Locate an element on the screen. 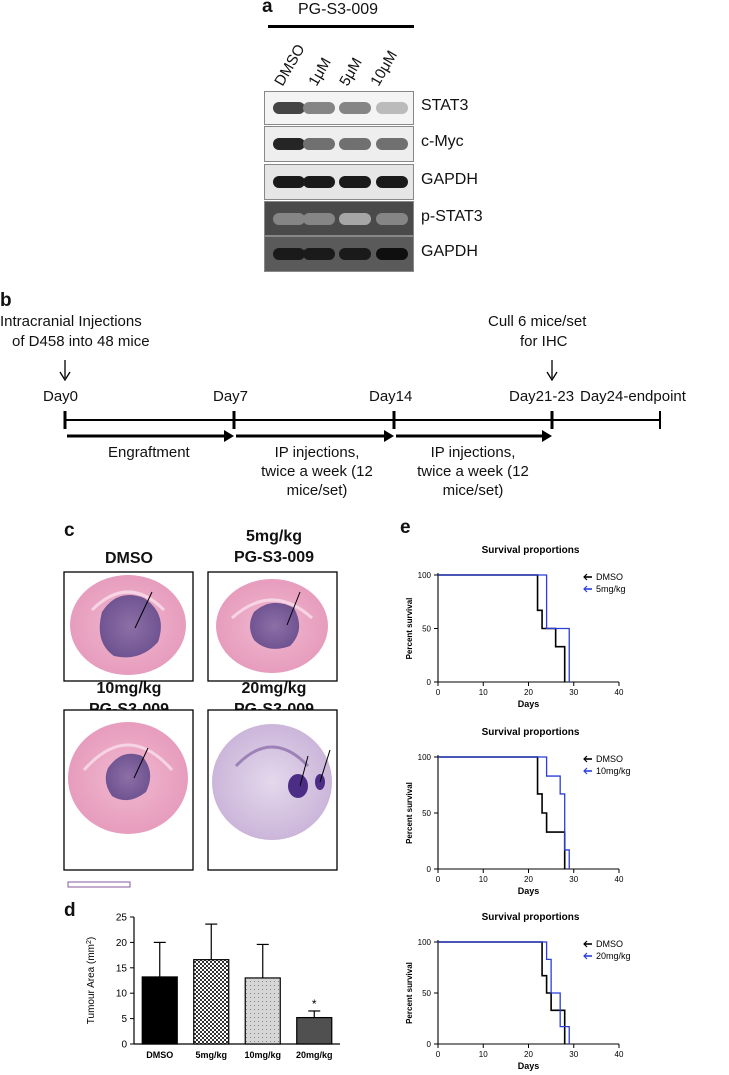  injection-note-line2: of D458 into 48 mice is located at coordinates (81, 341).